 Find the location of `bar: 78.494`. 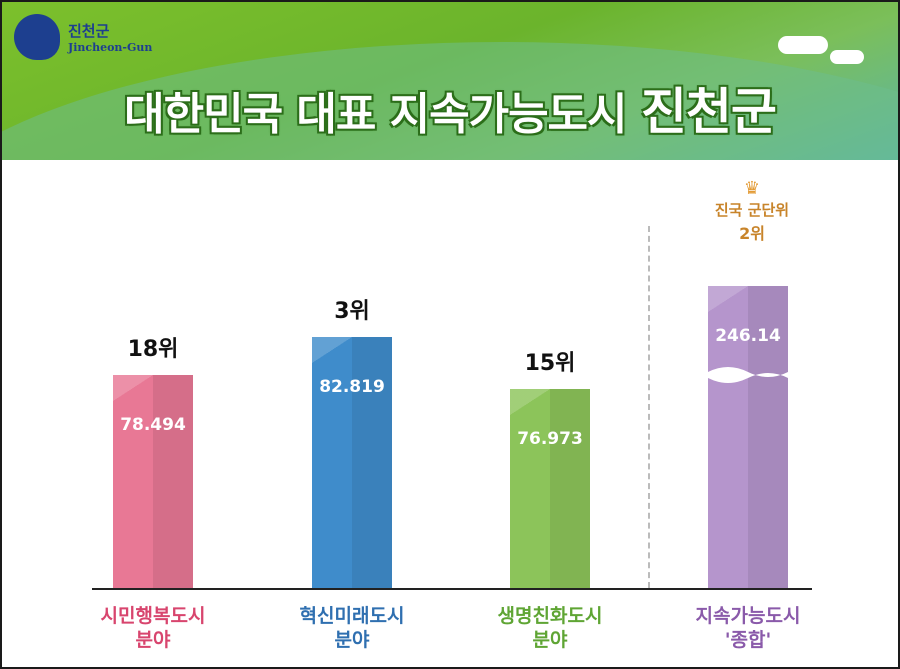

bar: 78.494 is located at coordinates (153, 481).